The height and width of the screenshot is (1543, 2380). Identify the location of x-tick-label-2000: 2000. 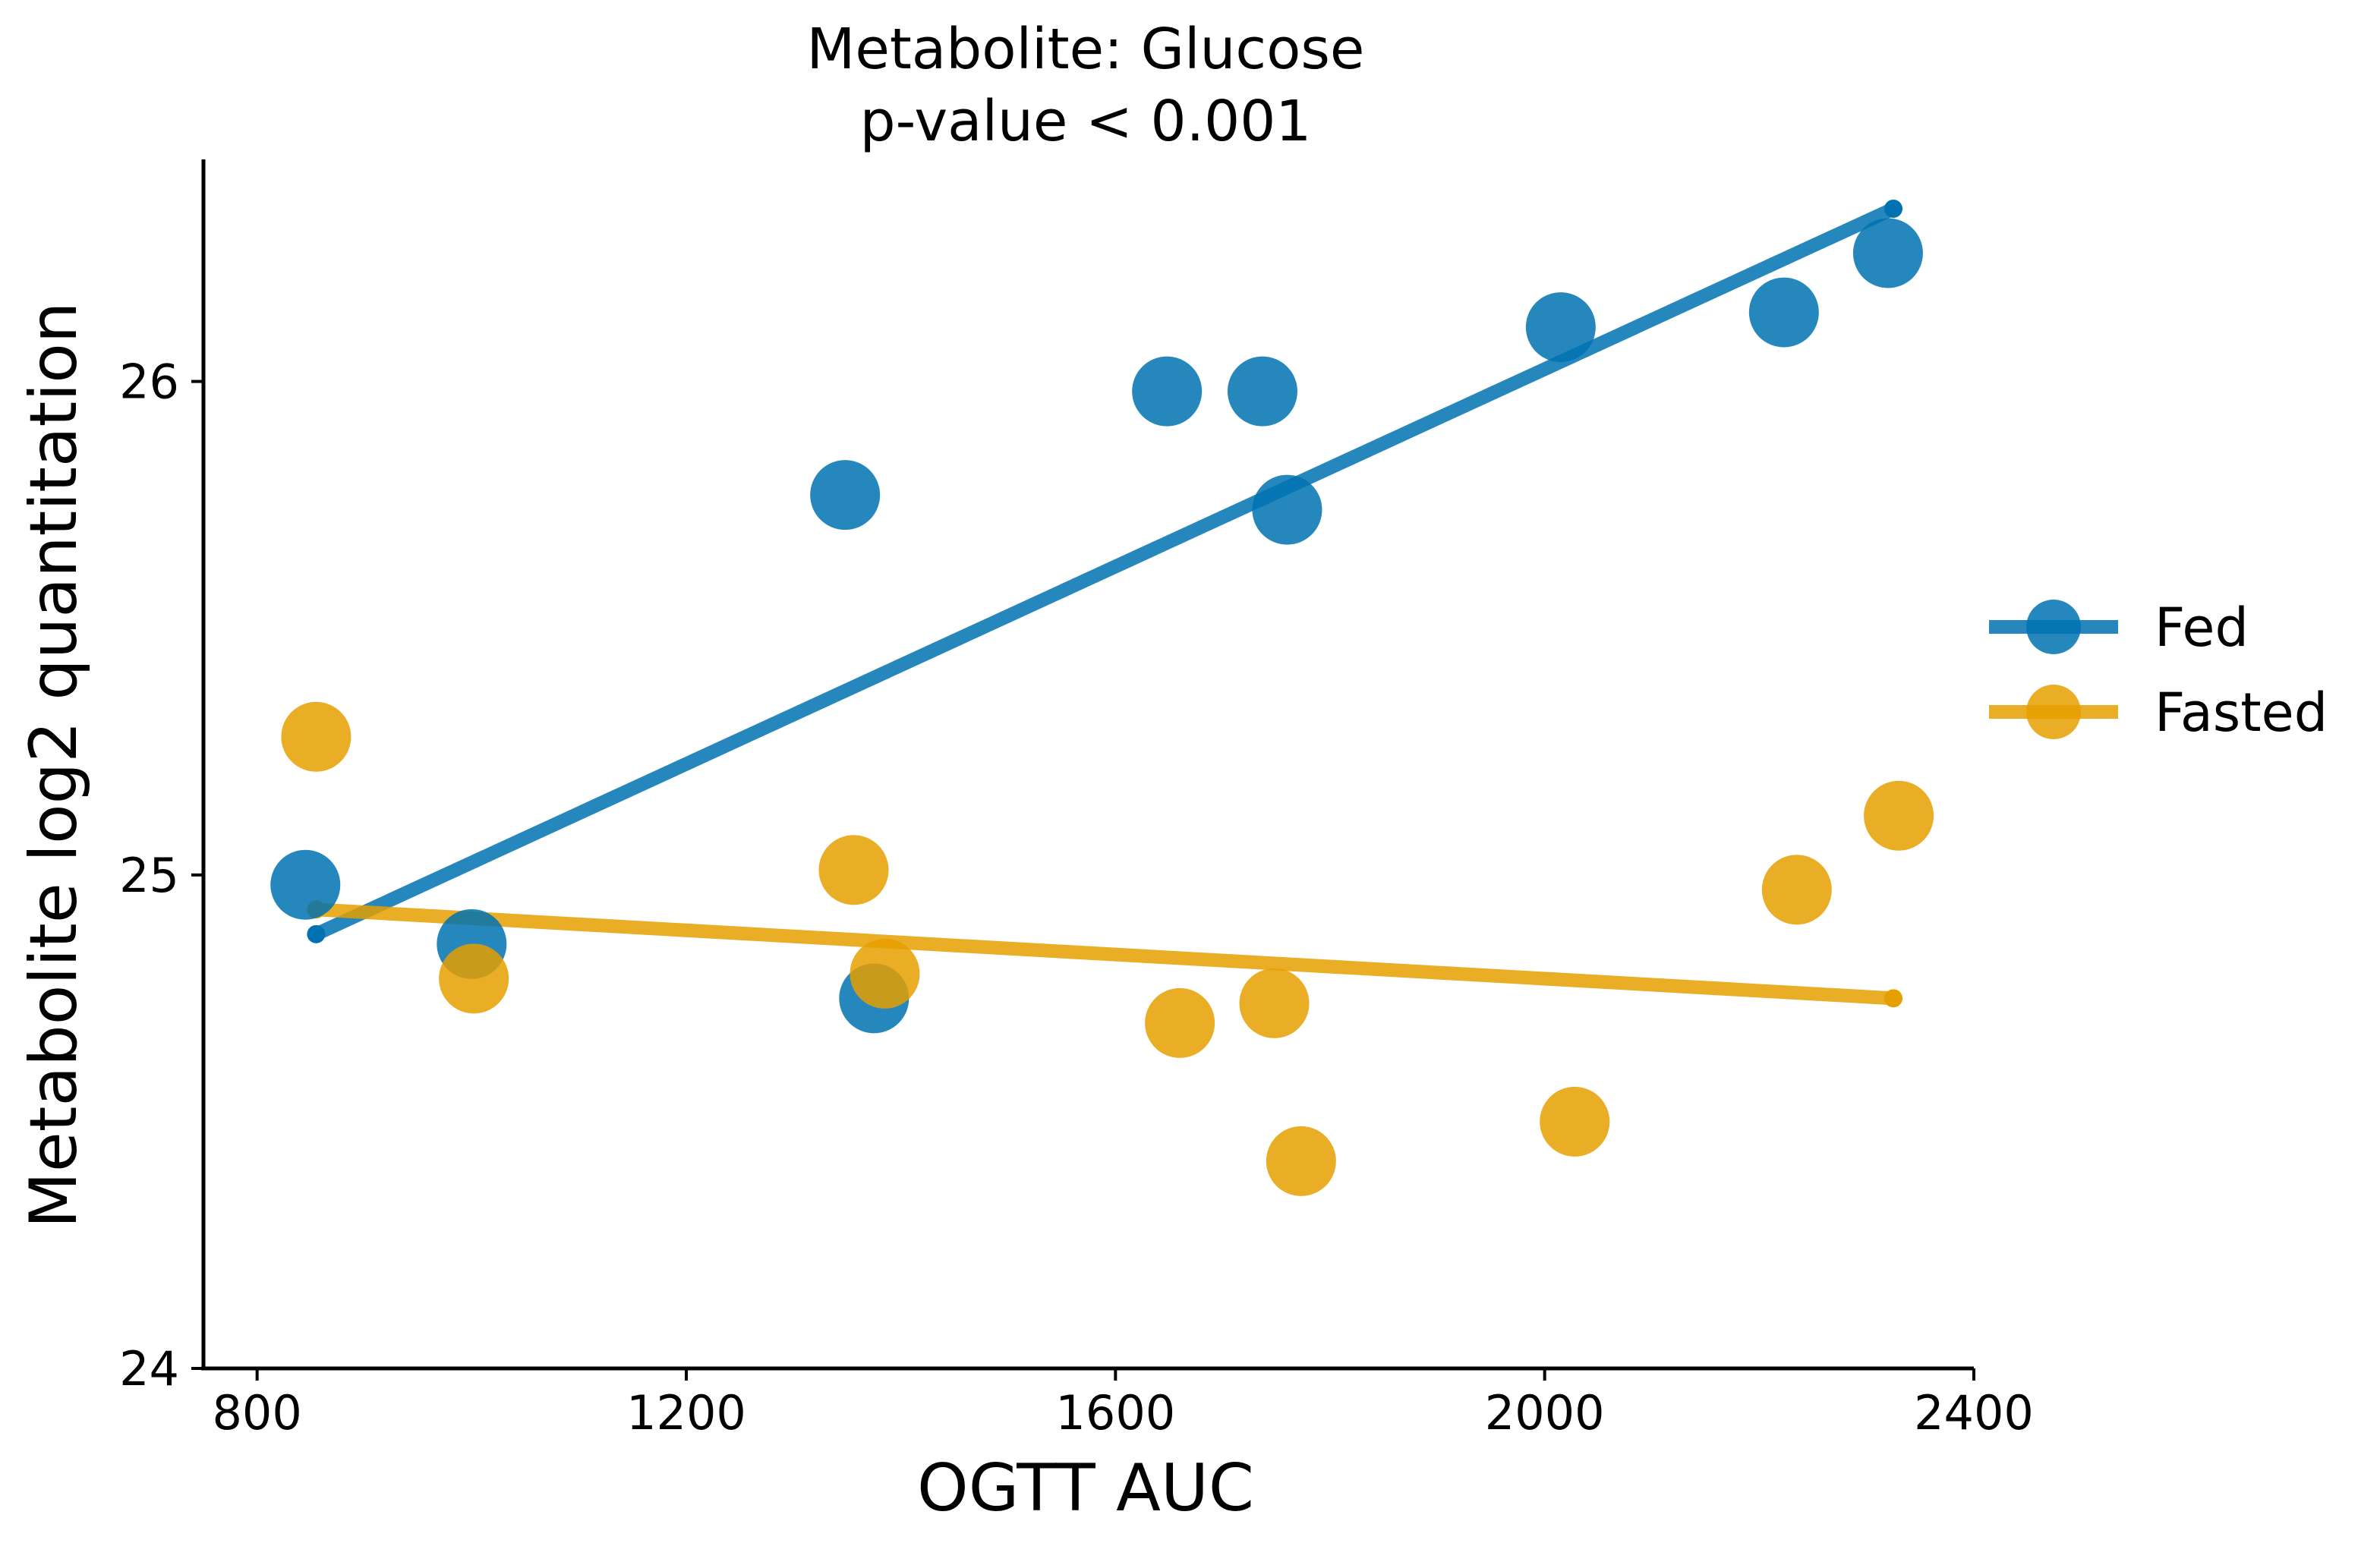
(1545, 1413).